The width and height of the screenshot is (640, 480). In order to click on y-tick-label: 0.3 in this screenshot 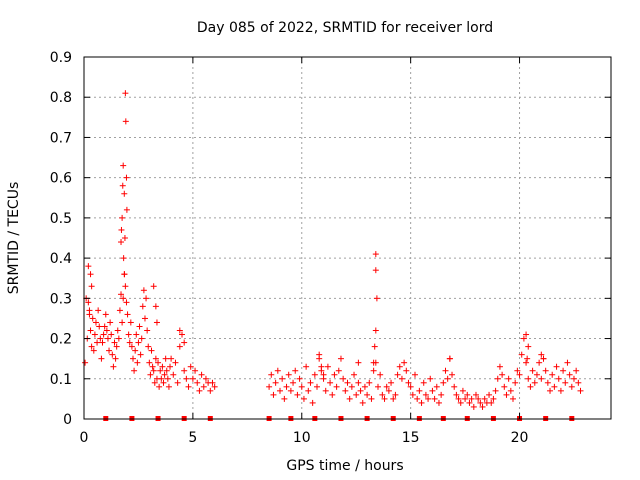, I will do `click(61, 299)`.